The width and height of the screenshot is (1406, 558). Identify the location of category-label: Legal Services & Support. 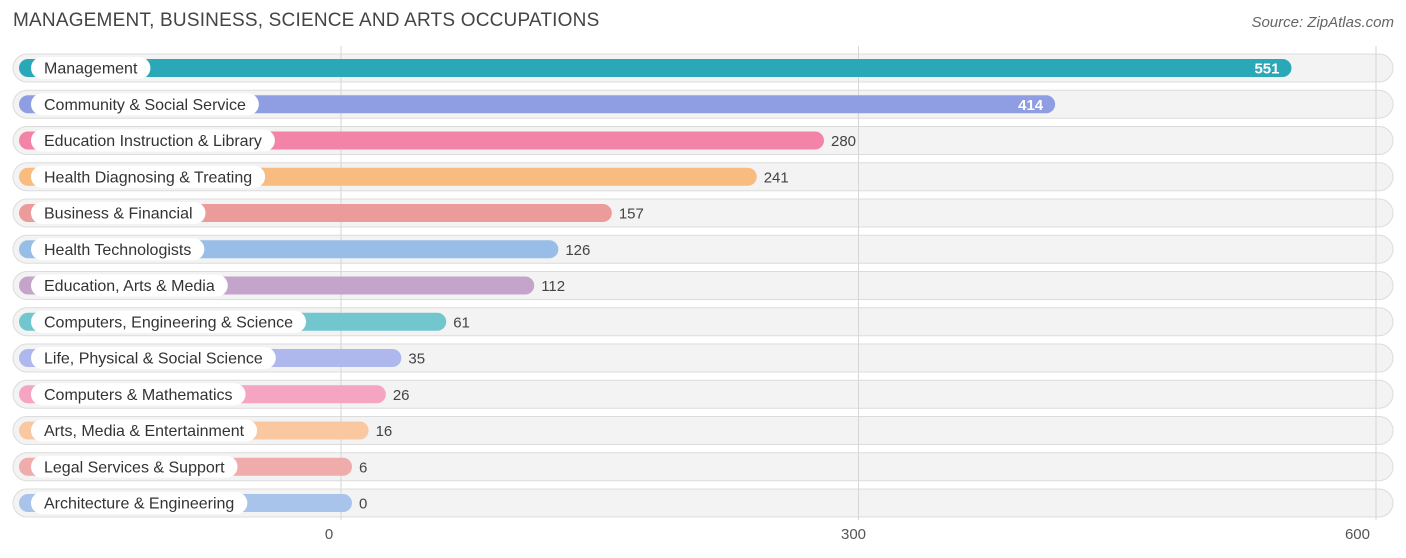
(134, 467).